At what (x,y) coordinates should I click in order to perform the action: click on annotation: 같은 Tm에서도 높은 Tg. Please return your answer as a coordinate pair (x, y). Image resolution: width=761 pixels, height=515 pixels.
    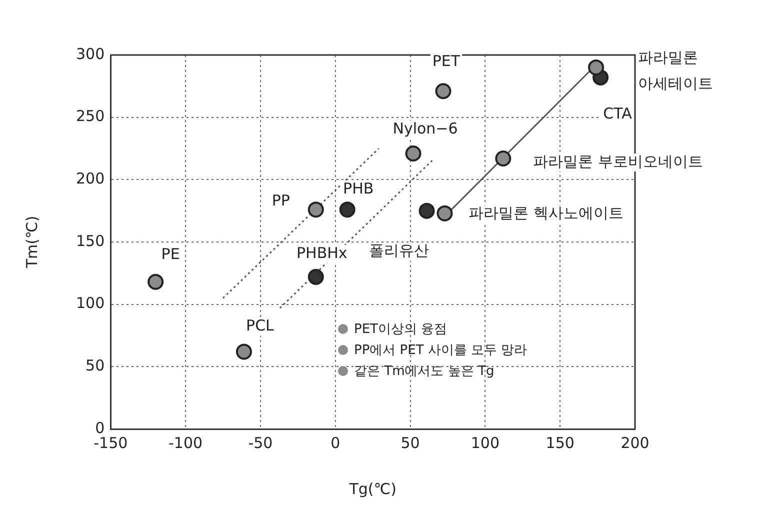
    Looking at the image, I should click on (424, 371).